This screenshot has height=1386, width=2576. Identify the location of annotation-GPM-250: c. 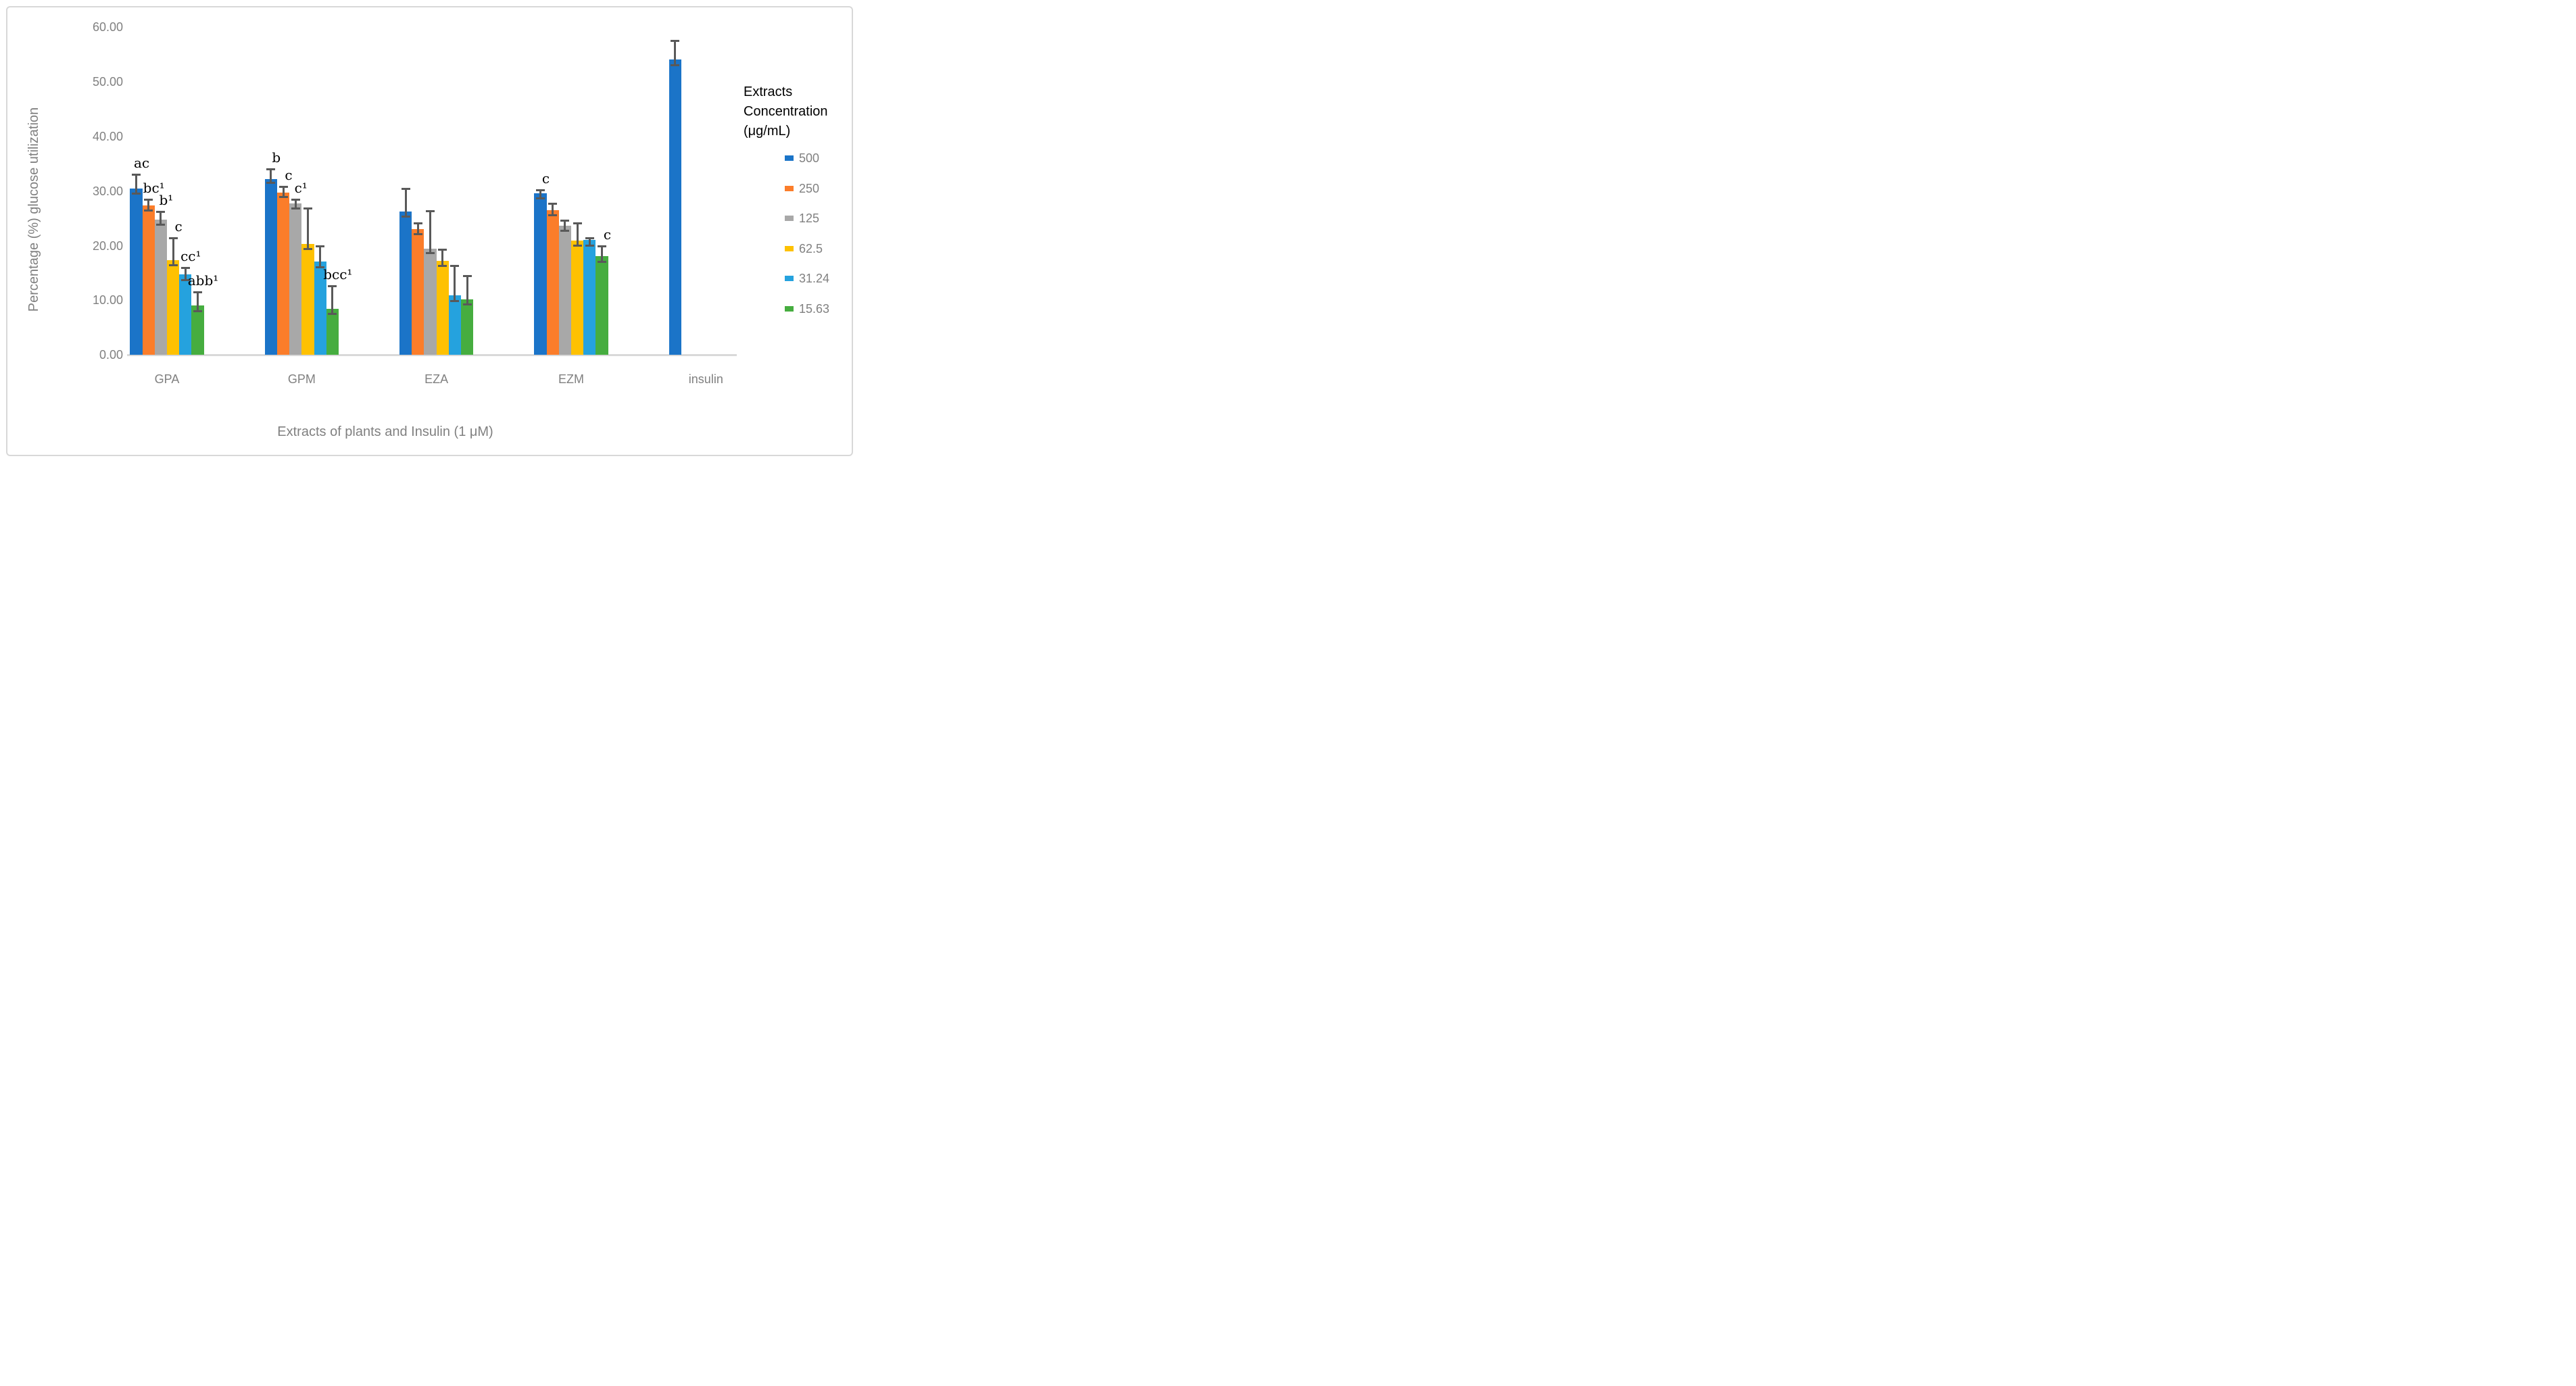
(289, 176).